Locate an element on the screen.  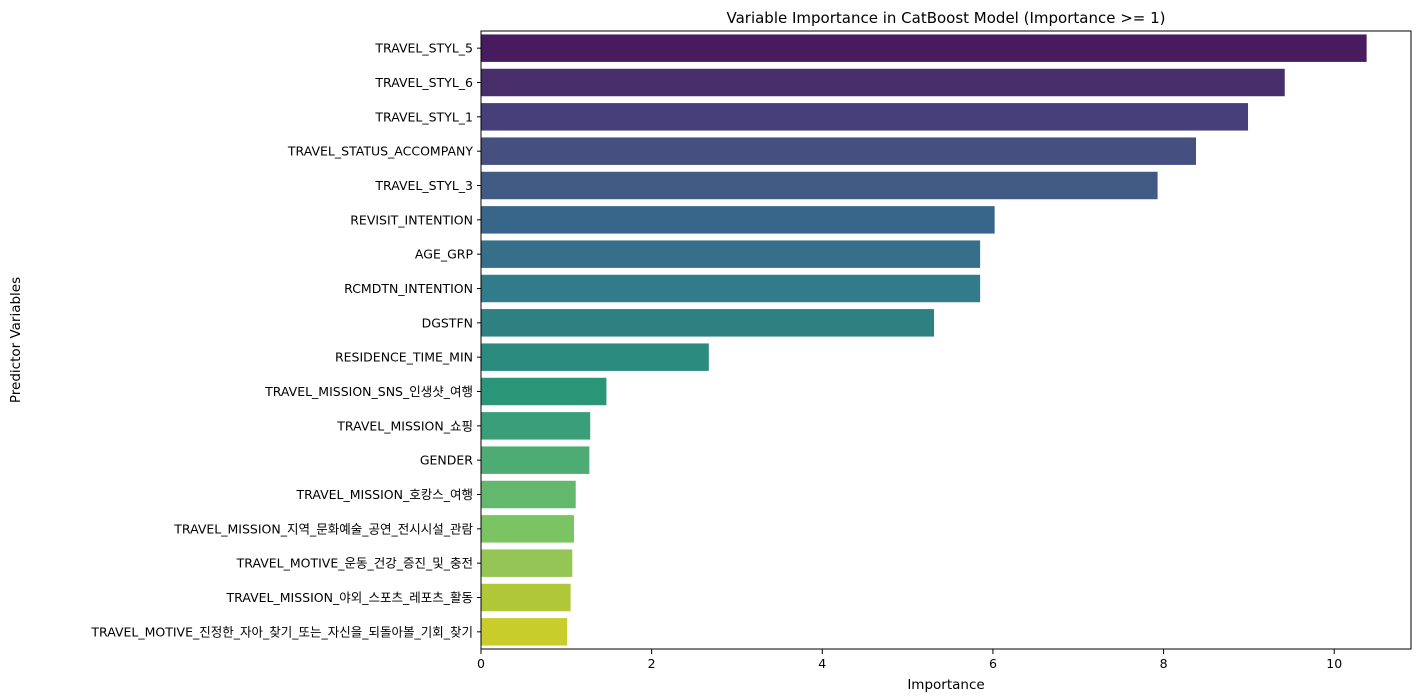
x-tick-label: 4 is located at coordinates (822, 663).